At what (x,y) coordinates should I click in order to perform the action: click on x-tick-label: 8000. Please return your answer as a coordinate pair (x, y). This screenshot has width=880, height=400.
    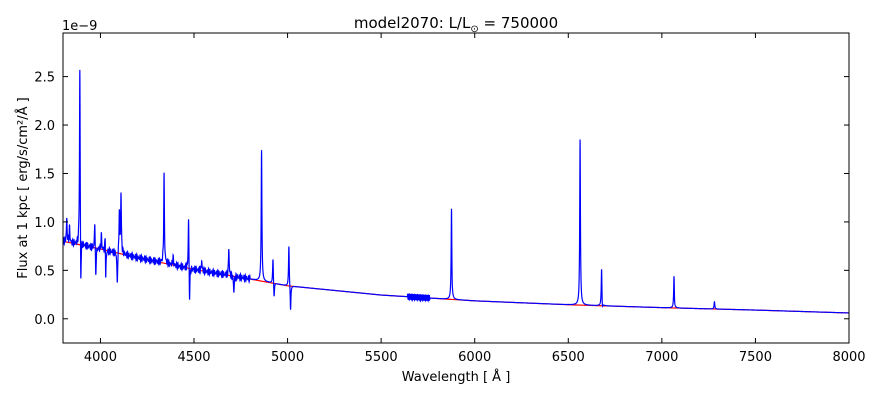
    Looking at the image, I should click on (848, 357).